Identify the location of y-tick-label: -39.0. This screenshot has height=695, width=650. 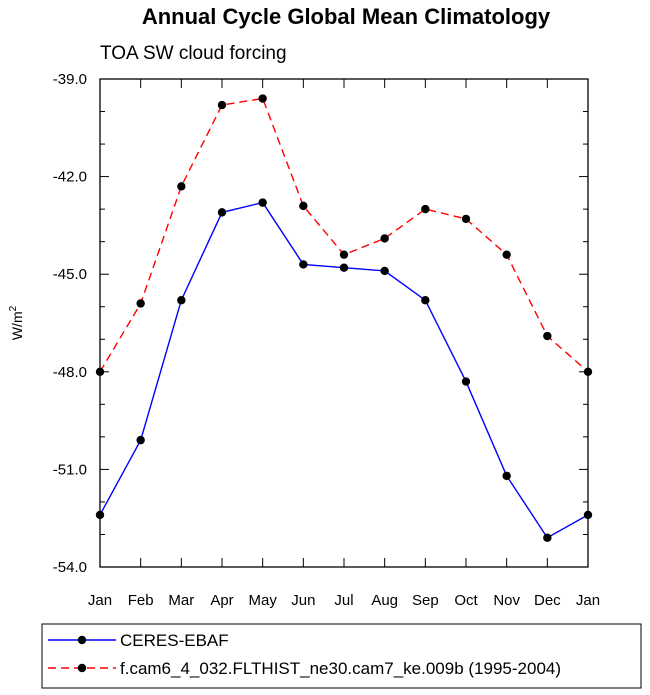
(70, 79).